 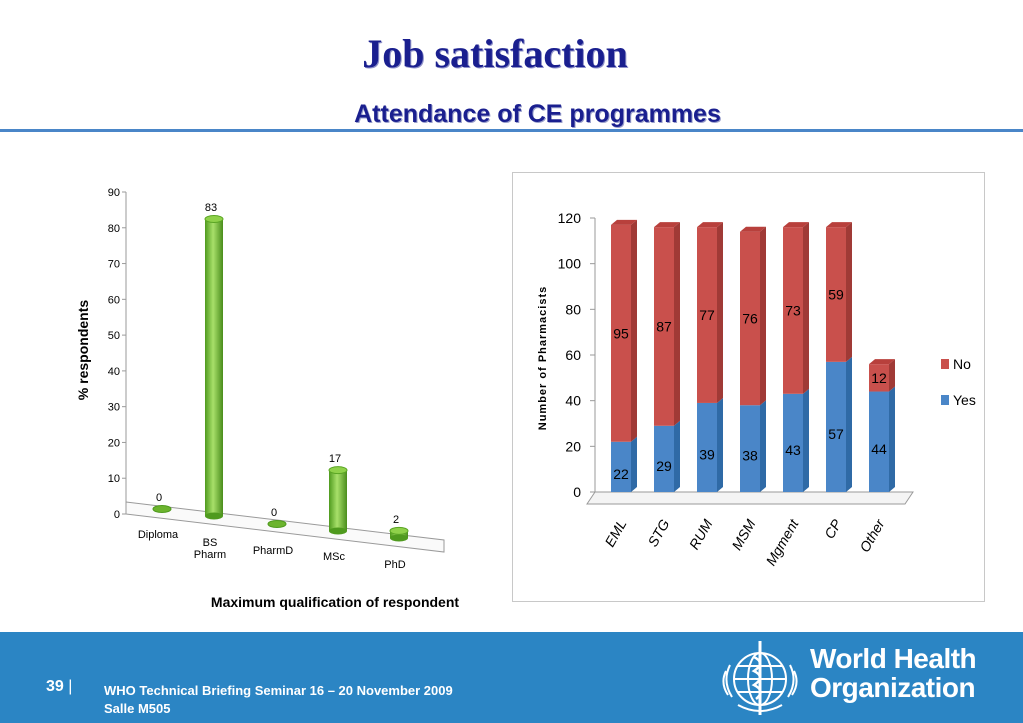 I want to click on x-tick-label: PharmD, so click(x=273, y=551).